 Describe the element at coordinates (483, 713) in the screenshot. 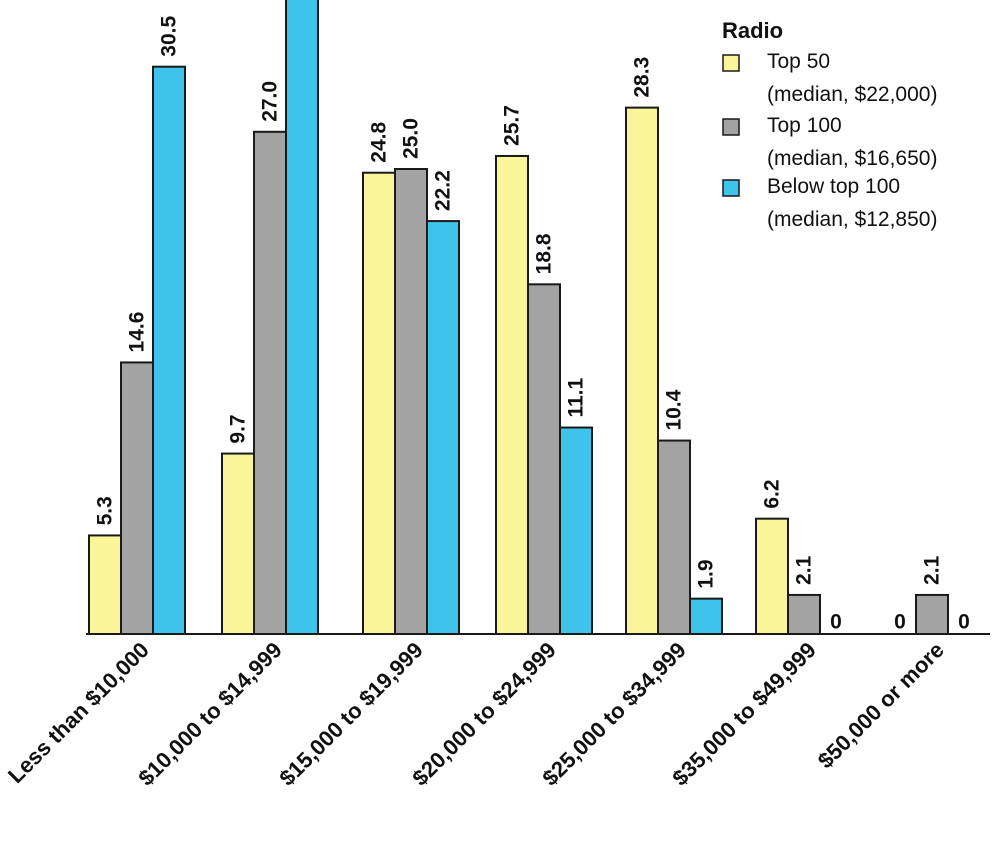

I see `category-label-3: $20,000 to $24,999` at that location.